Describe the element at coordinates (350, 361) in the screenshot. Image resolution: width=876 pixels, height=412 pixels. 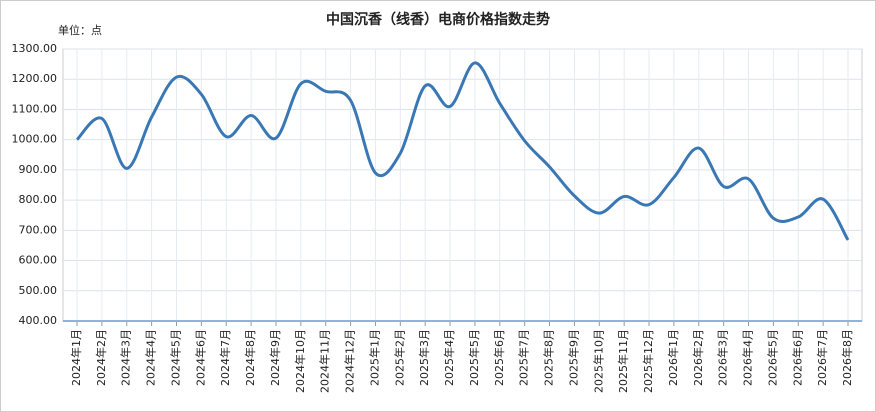
I see `x-tick-label: 2024年12月` at that location.